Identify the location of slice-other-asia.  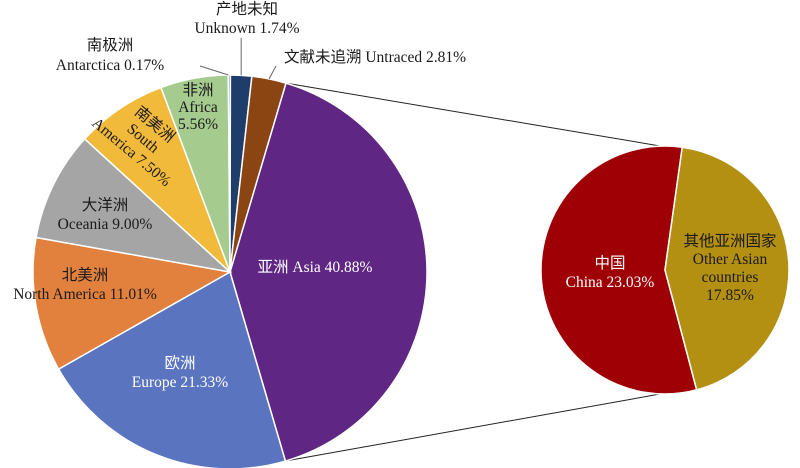
(727, 268).